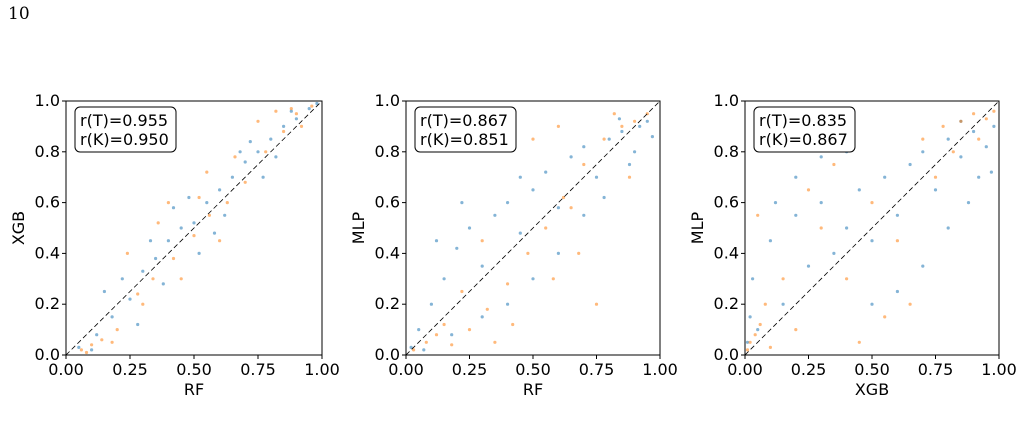 This screenshot has height=426, width=1026. What do you see at coordinates (465, 129) in the screenshot?
I see `correlation-box` at bounding box center [465, 129].